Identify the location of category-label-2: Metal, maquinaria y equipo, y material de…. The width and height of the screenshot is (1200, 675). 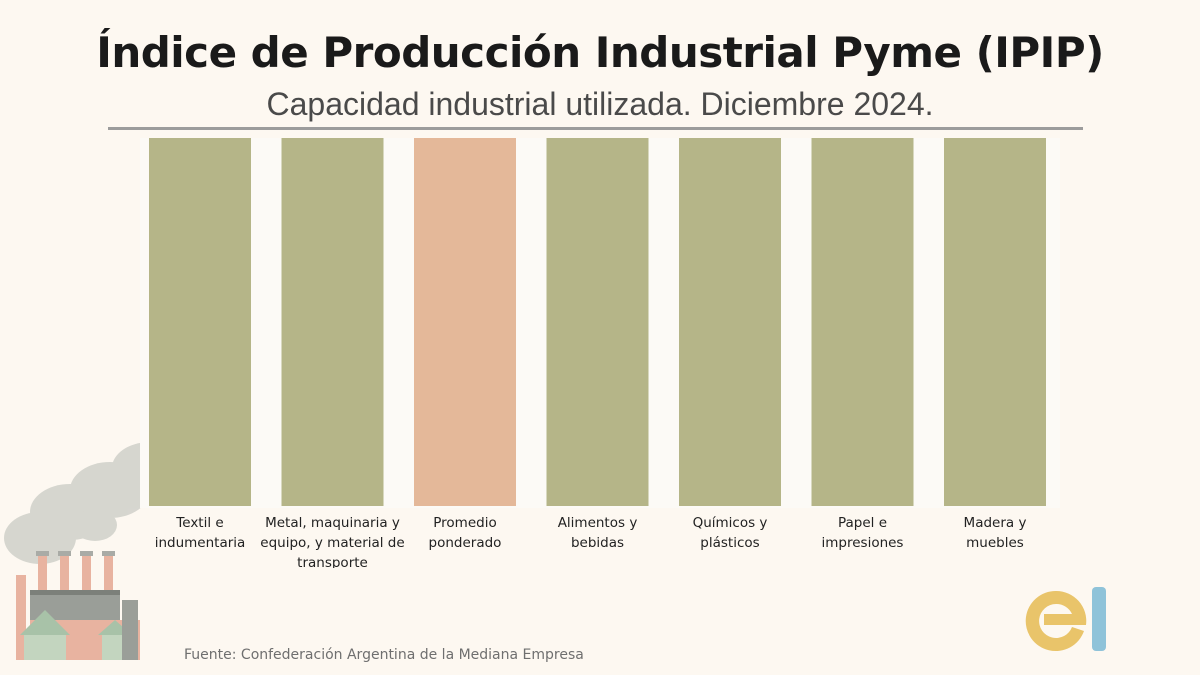
(332, 541).